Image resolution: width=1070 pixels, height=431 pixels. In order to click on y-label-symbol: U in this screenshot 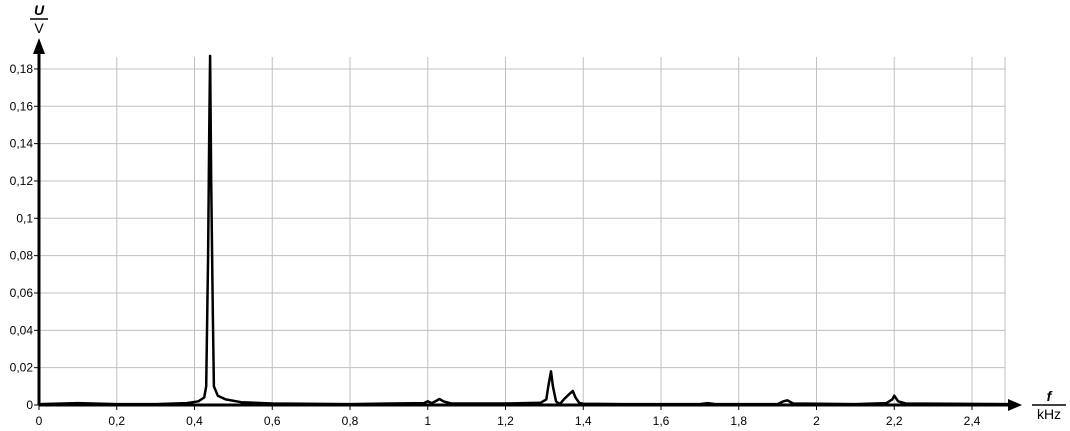, I will do `click(39, 10)`.